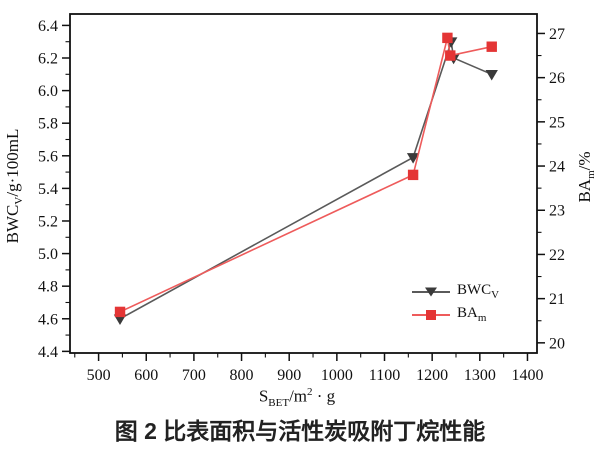 The width and height of the screenshot is (600, 450). Describe the element at coordinates (48, 221) in the screenshot. I see `svg-text: 5.2` at that location.